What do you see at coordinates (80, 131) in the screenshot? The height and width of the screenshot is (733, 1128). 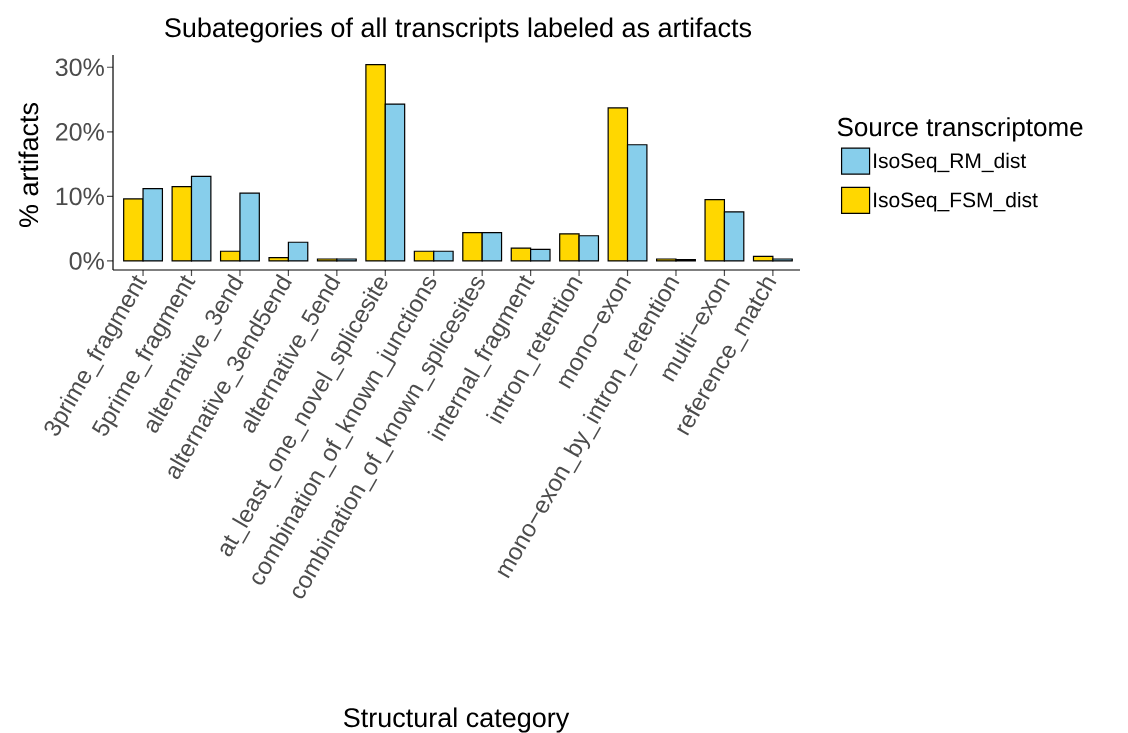 I see `y-tick-label: 20%` at bounding box center [80, 131].